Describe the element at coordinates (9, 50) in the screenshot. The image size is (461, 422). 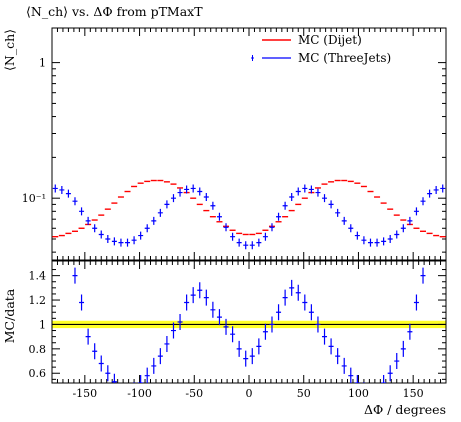
I see `main-plot-y-label: ⟨N_ch⟩` at that location.